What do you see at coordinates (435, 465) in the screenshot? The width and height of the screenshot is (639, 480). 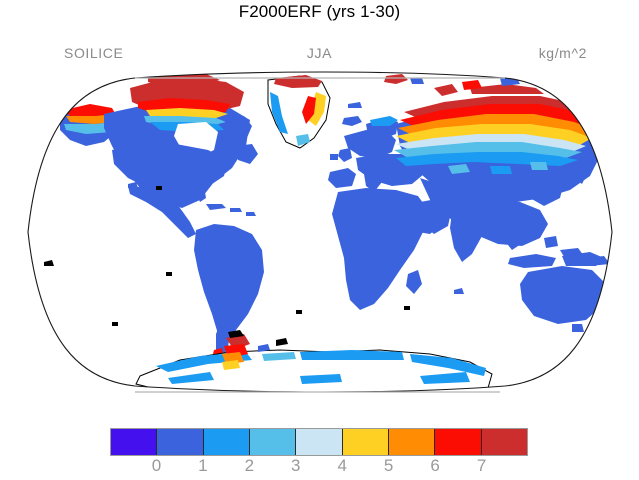 I see `colorbar-tick-6: 6` at bounding box center [435, 465].